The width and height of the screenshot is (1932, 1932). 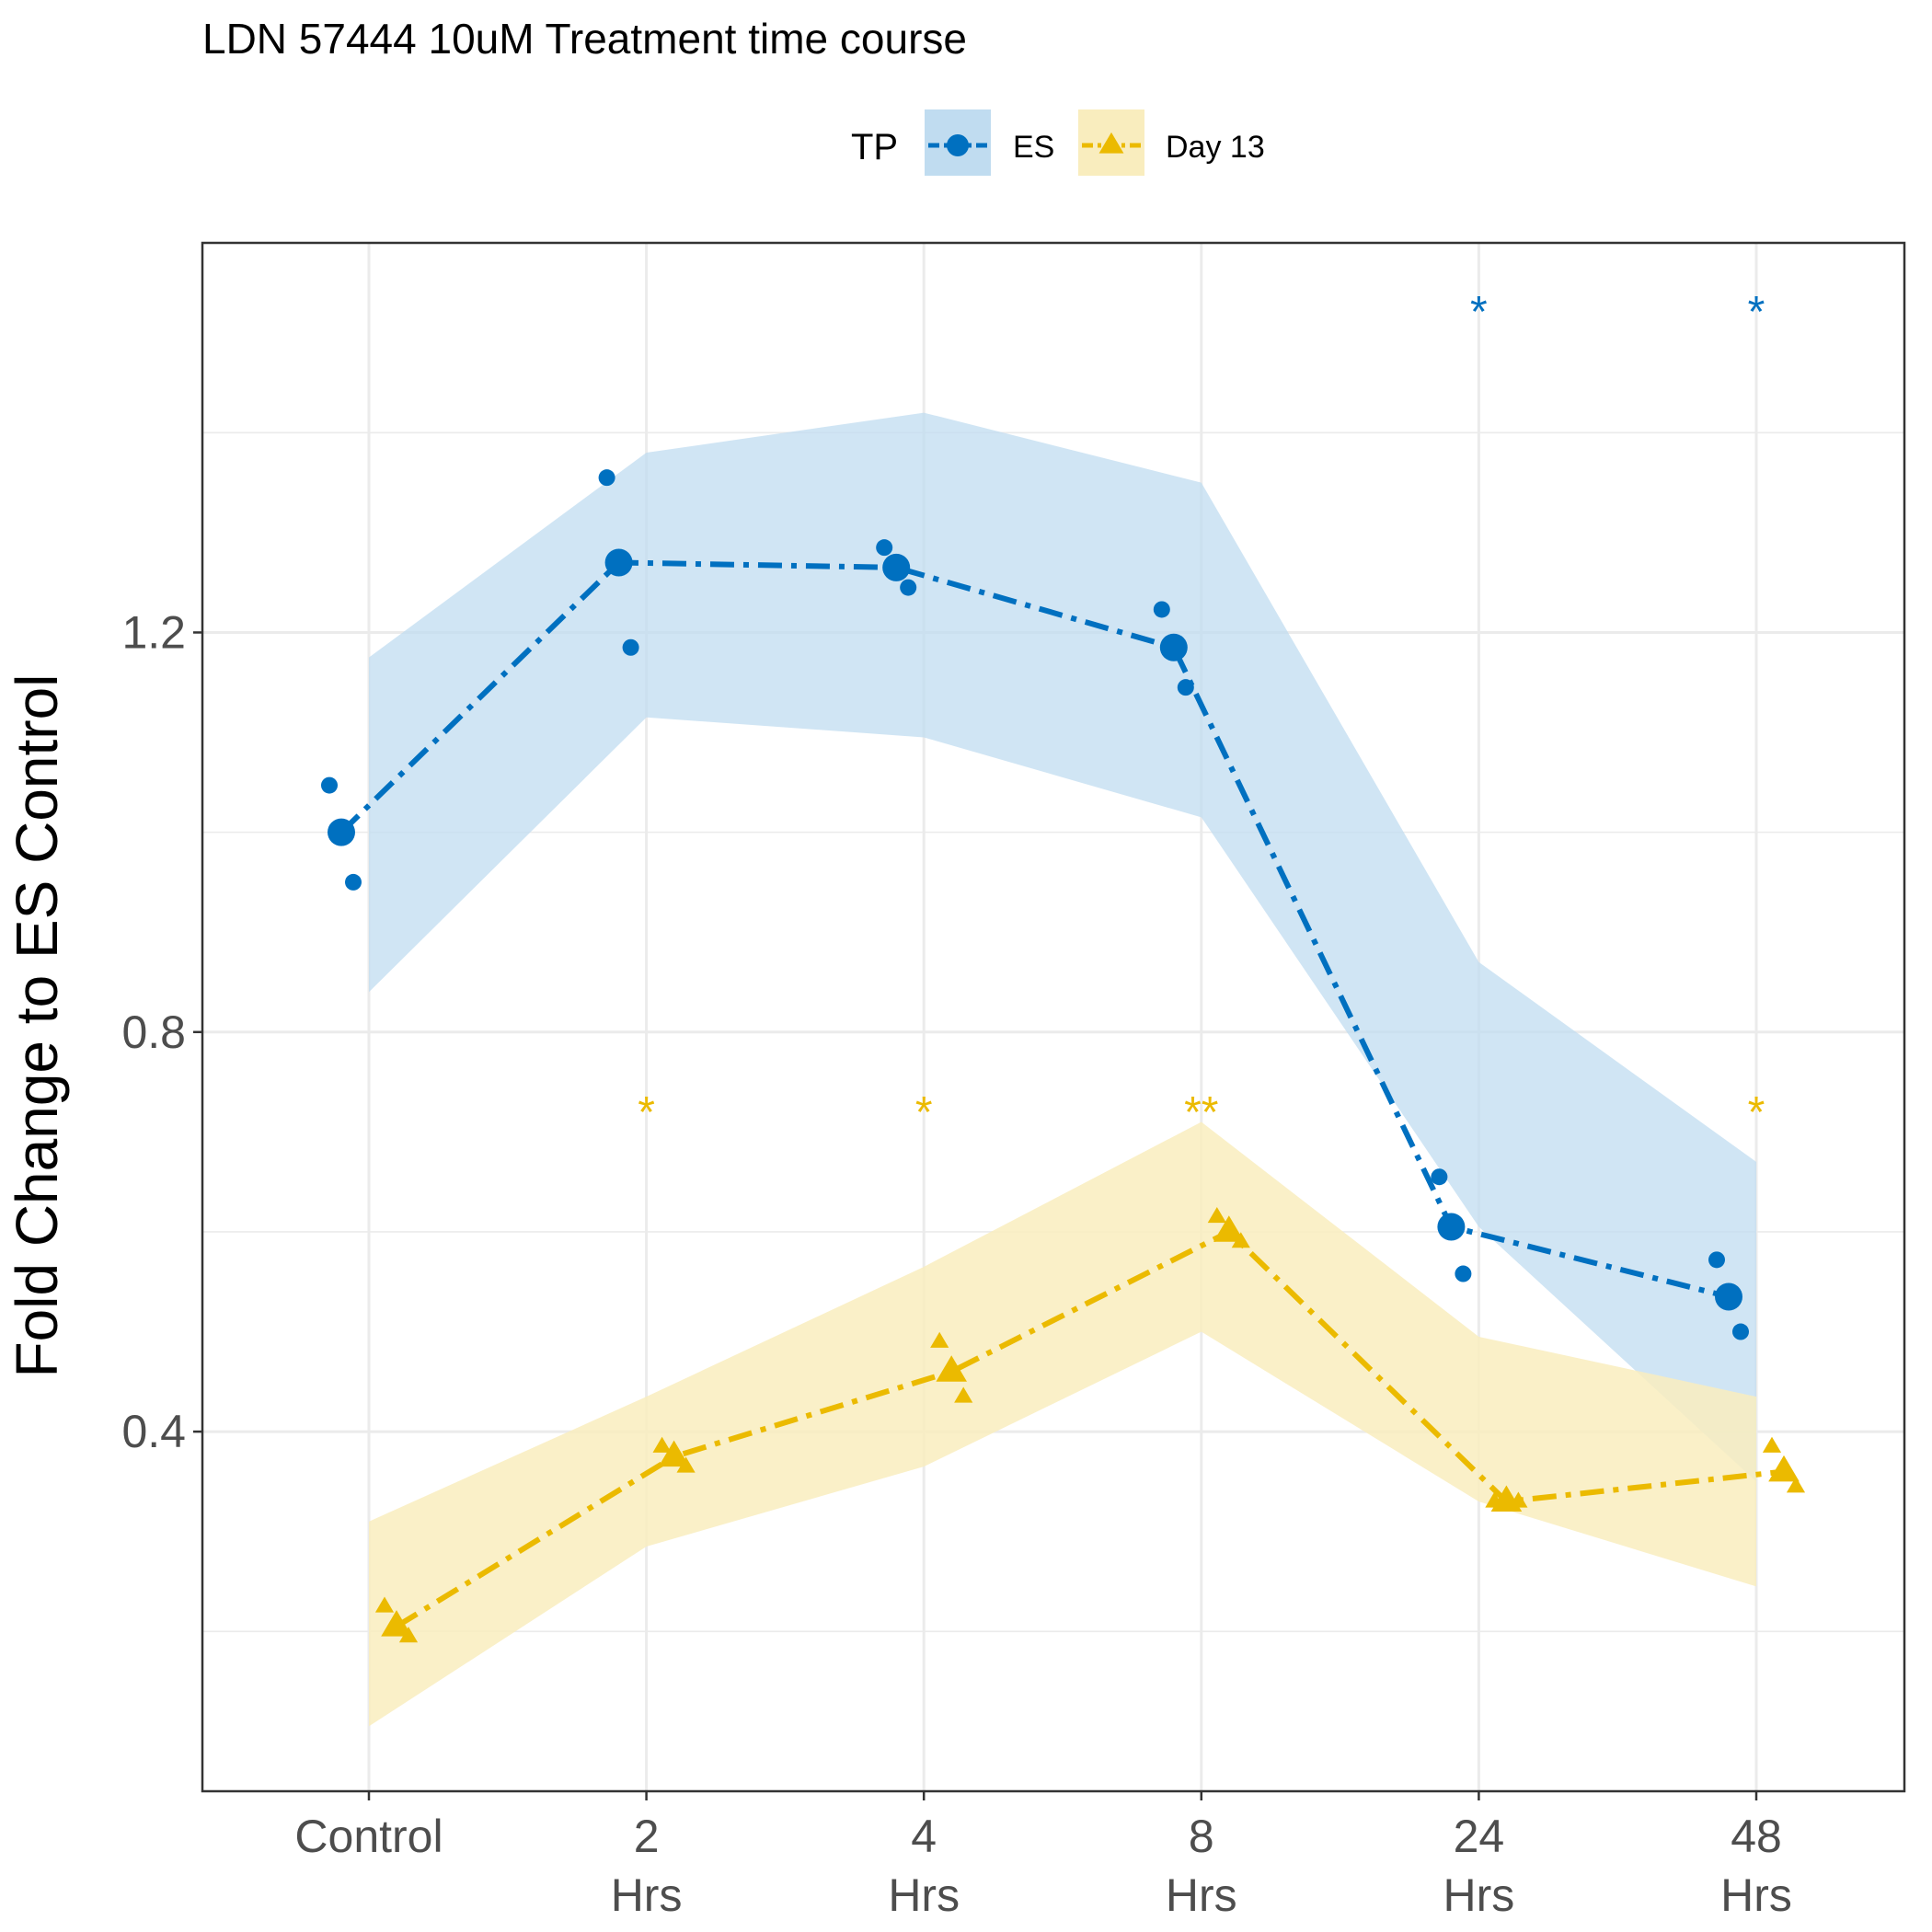 I want to click on x-tick-label: 2, so click(x=647, y=1836).